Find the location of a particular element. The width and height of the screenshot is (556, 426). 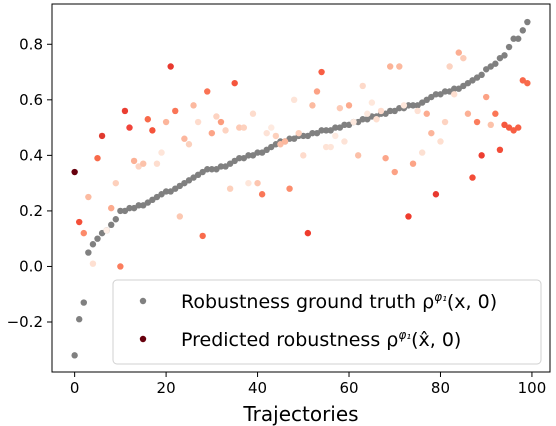

legend-label-ground-truth: Robustness ground truth ρφ₁(x, 0) is located at coordinates (339, 301).